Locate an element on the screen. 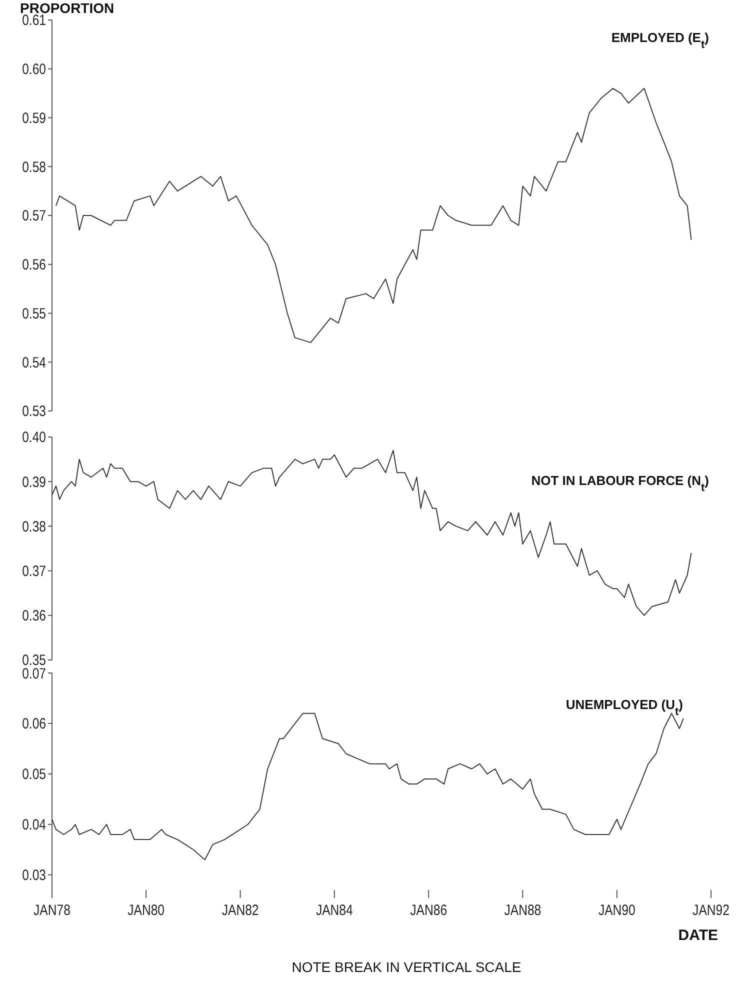  y-tick-label: 0.03 is located at coordinates (34, 875).